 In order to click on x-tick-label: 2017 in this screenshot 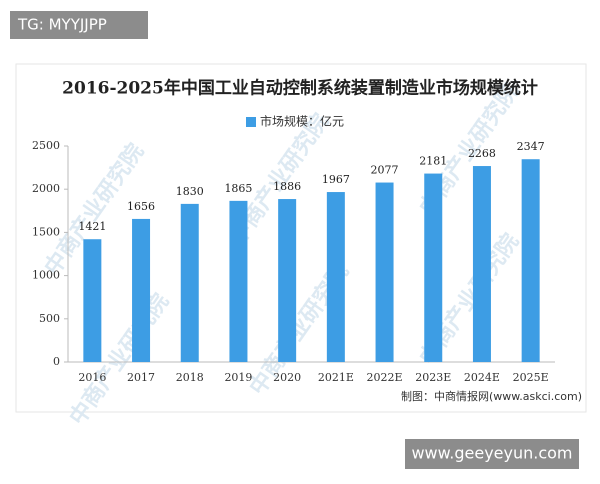, I will do `click(141, 377)`.